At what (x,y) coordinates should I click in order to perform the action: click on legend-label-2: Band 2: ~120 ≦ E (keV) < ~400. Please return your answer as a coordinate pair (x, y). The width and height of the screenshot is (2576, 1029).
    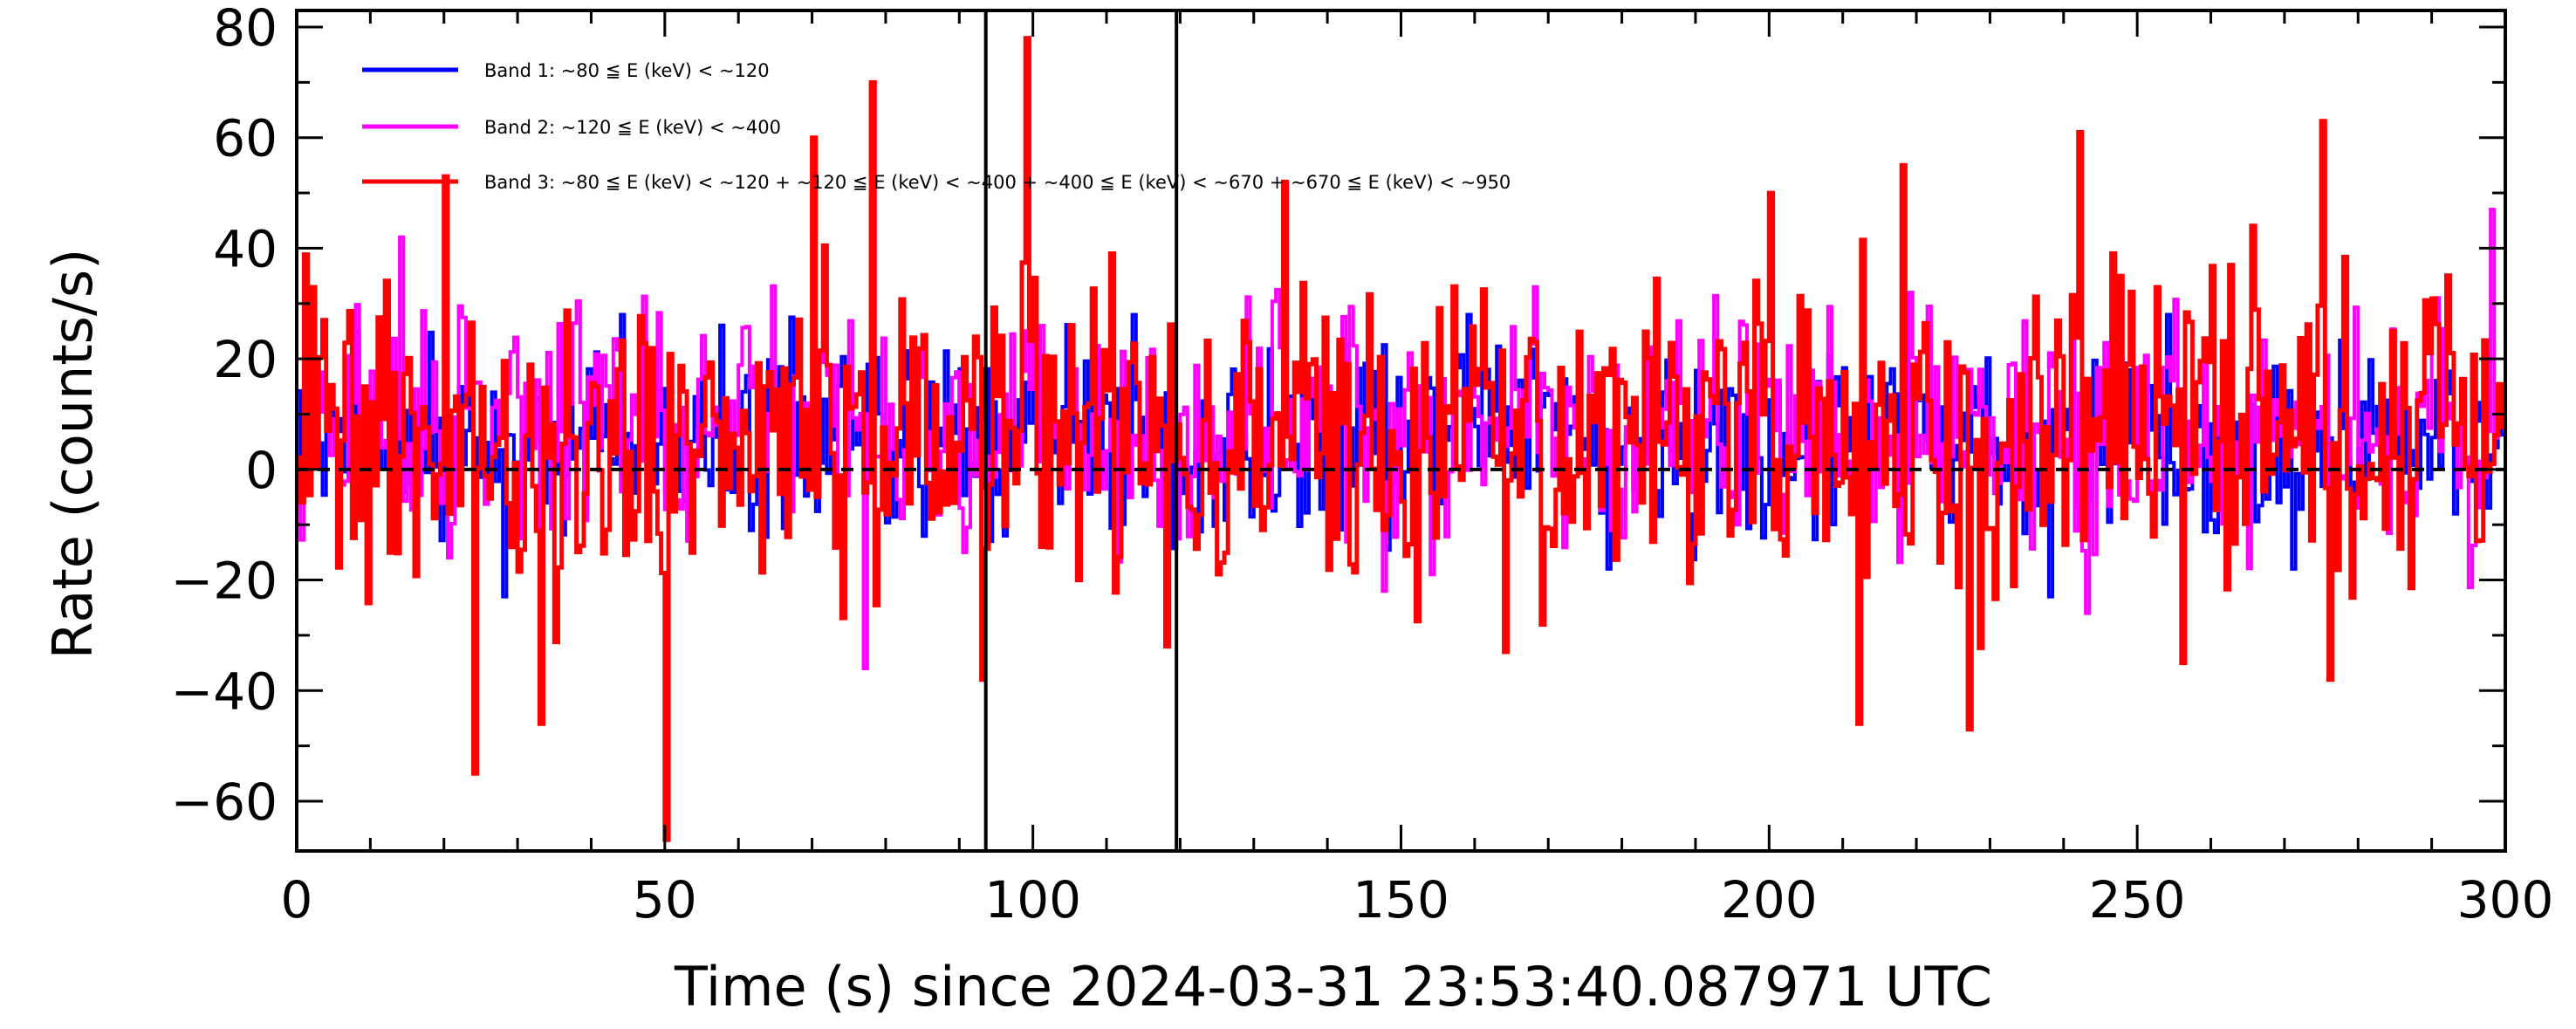
    Looking at the image, I should click on (633, 127).